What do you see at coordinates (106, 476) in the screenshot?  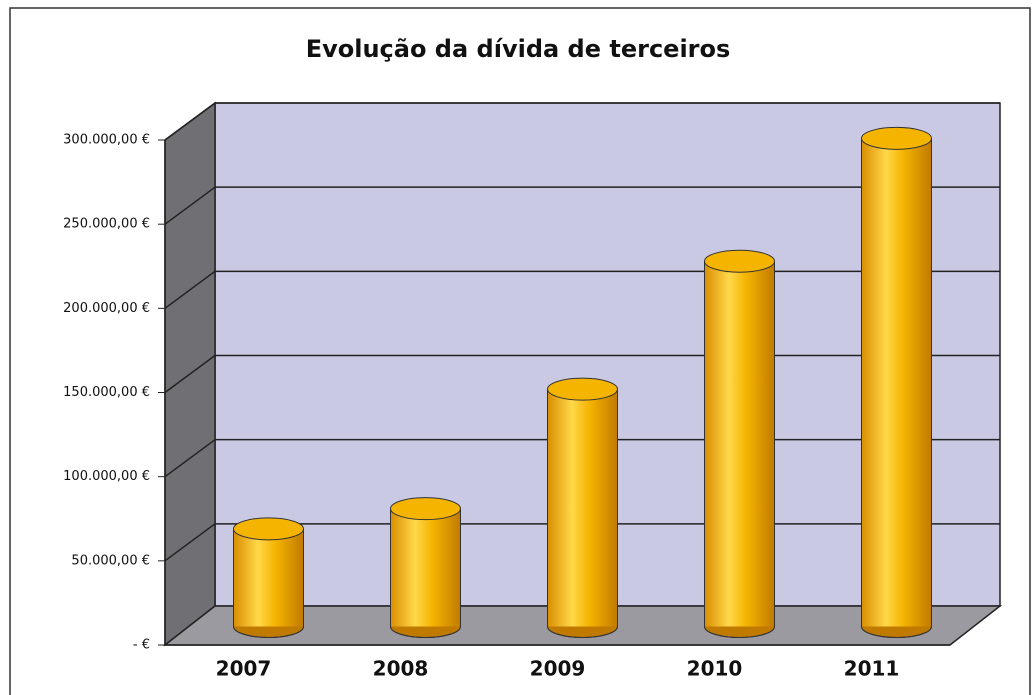 I see `y-tick-label: 100.000,00 €` at bounding box center [106, 476].